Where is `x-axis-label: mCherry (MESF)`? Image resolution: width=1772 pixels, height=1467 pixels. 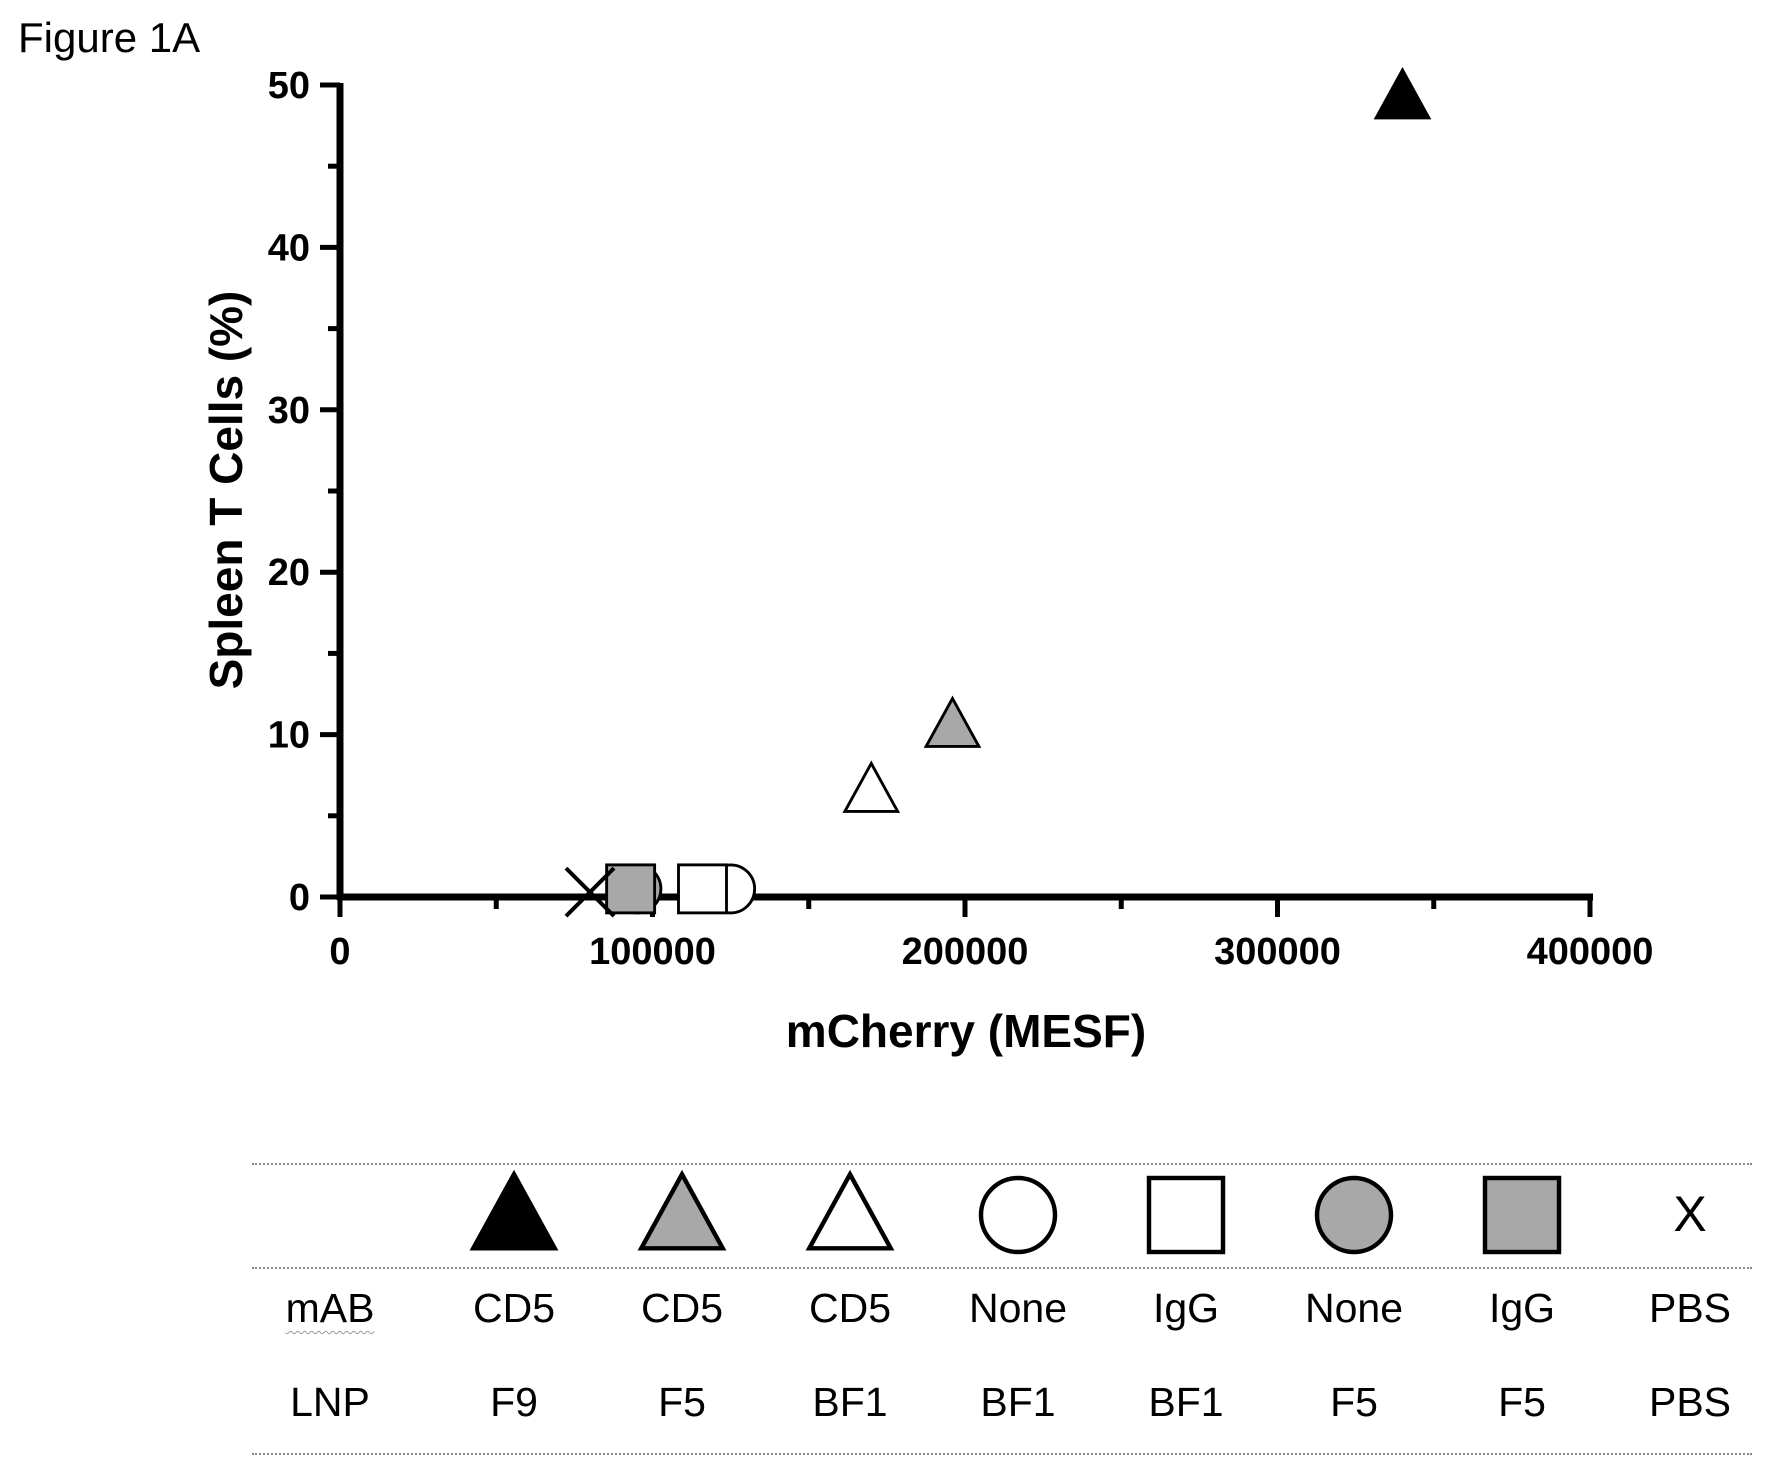
x-axis-label: mCherry (MESF) is located at coordinates (966, 1031).